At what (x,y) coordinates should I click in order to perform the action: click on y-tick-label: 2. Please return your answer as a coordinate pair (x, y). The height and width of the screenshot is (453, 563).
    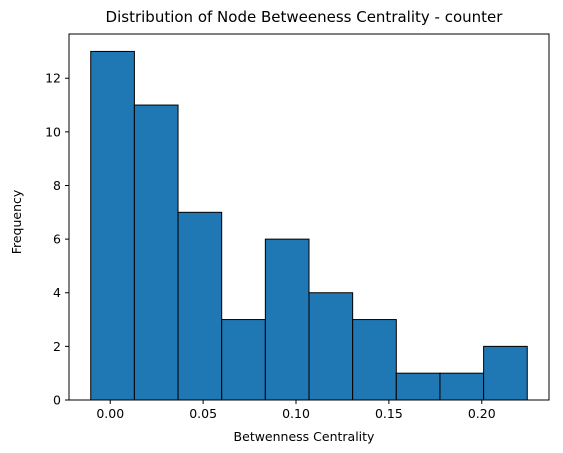
    Looking at the image, I should click on (57, 346).